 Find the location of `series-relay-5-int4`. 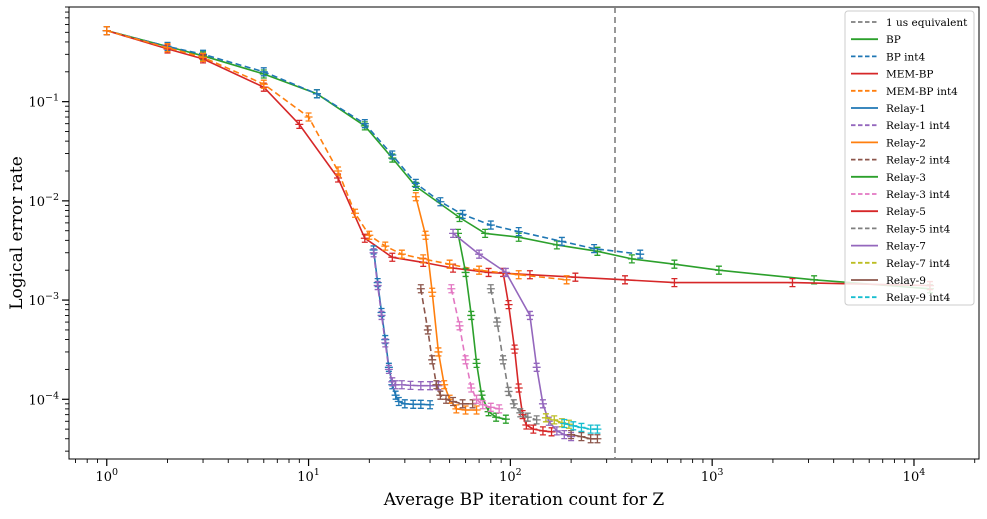

series-relay-5-int4 is located at coordinates (513, 354).